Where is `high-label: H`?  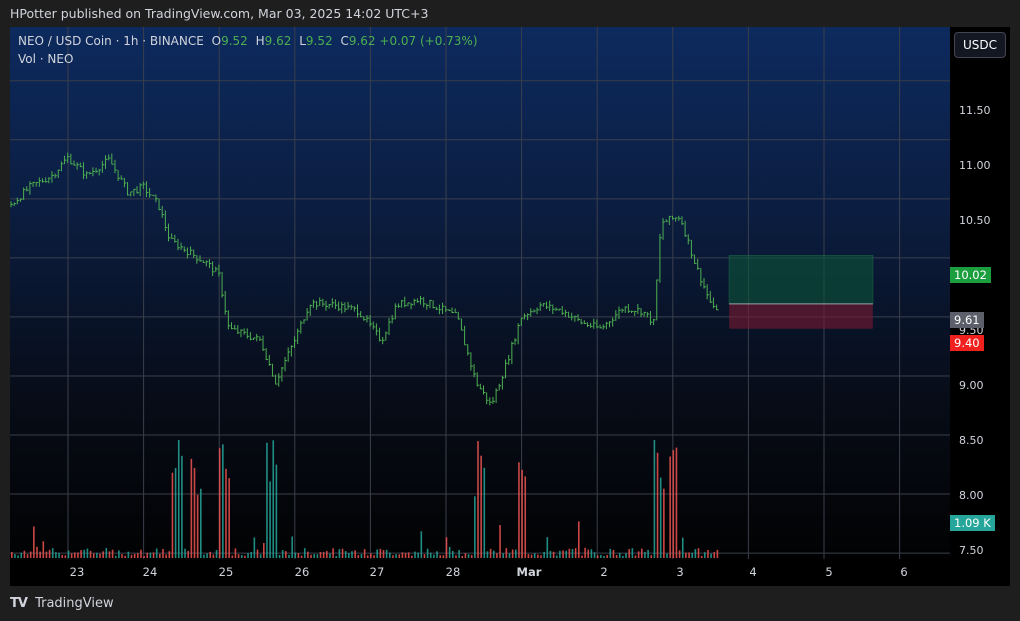 high-label: H is located at coordinates (260, 41).